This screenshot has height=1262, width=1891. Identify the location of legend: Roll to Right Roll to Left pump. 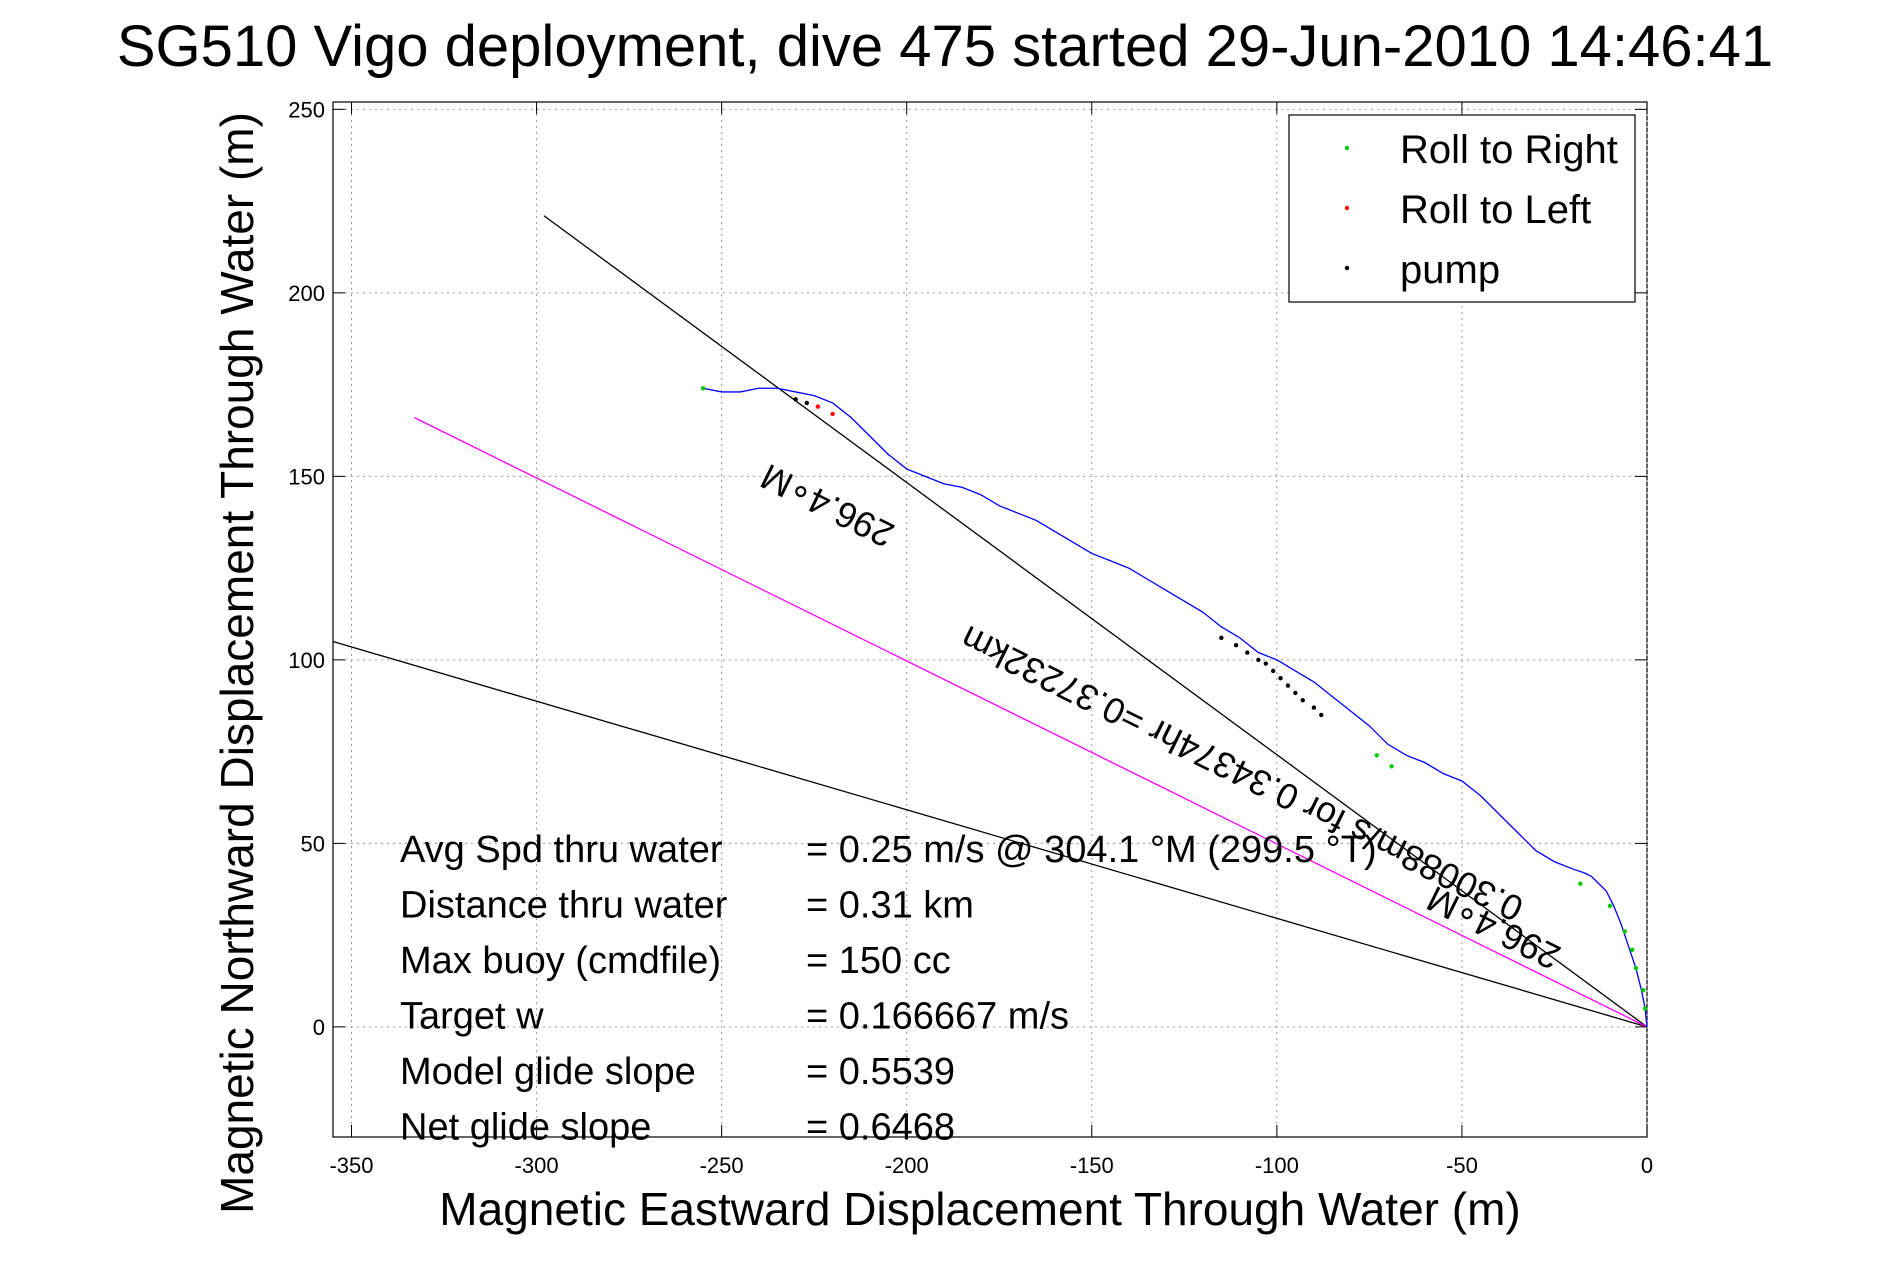
(1462, 208).